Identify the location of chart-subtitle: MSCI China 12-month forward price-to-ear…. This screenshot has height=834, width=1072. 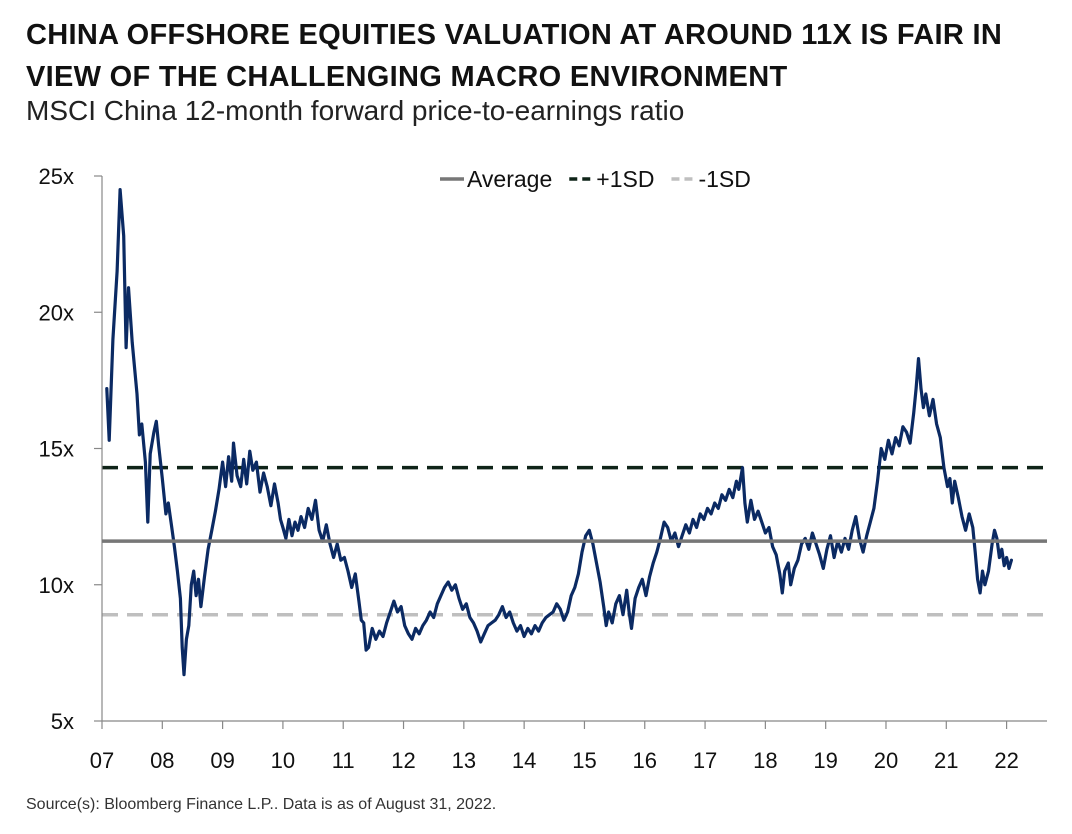
(355, 110).